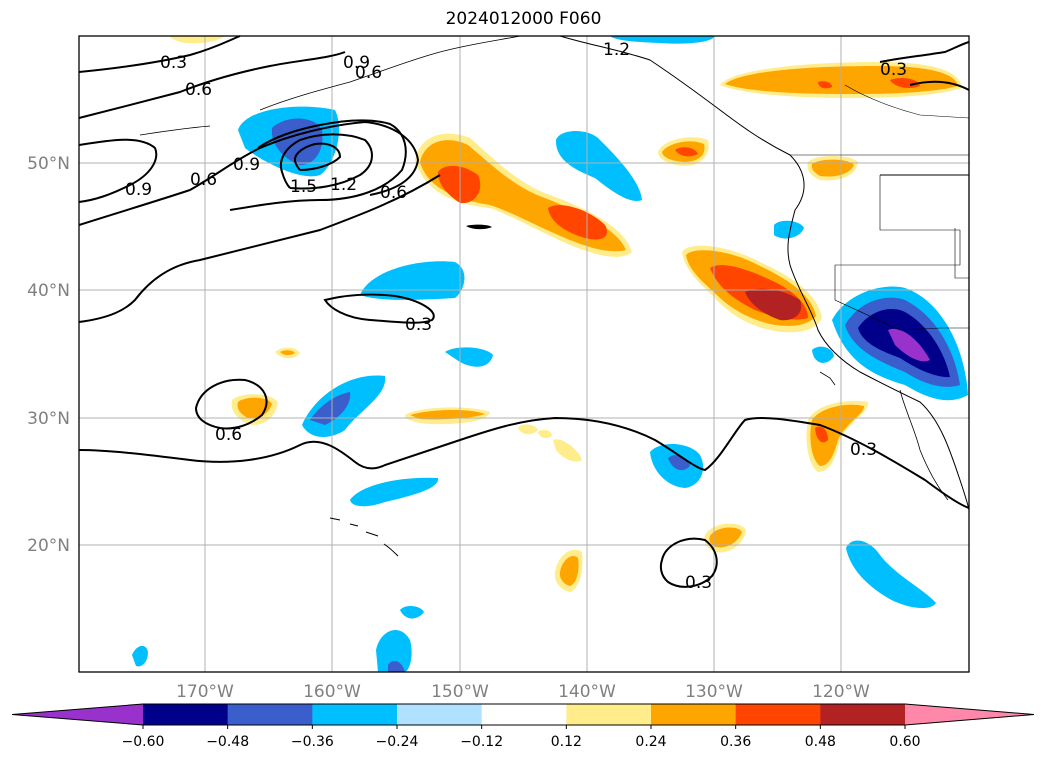  What do you see at coordinates (969, 714) in the screenshot?
I see `colorbar-extend-right` at bounding box center [969, 714].